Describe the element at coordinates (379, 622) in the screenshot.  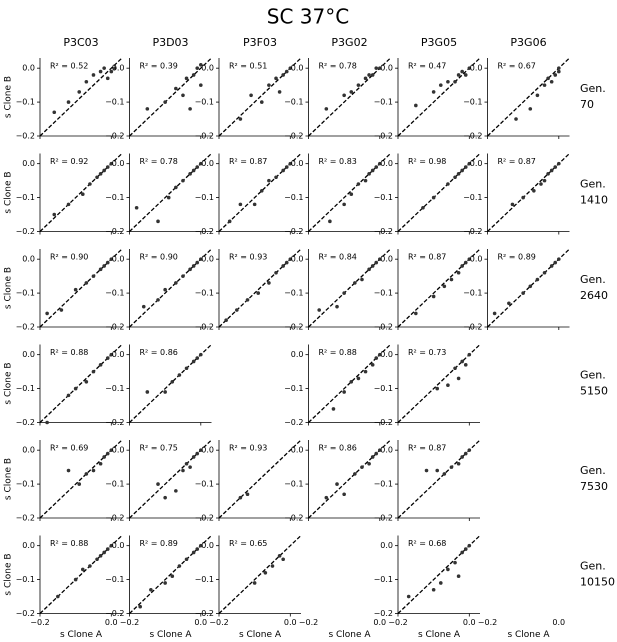
I see `x-tick-label: 0.0` at that location.